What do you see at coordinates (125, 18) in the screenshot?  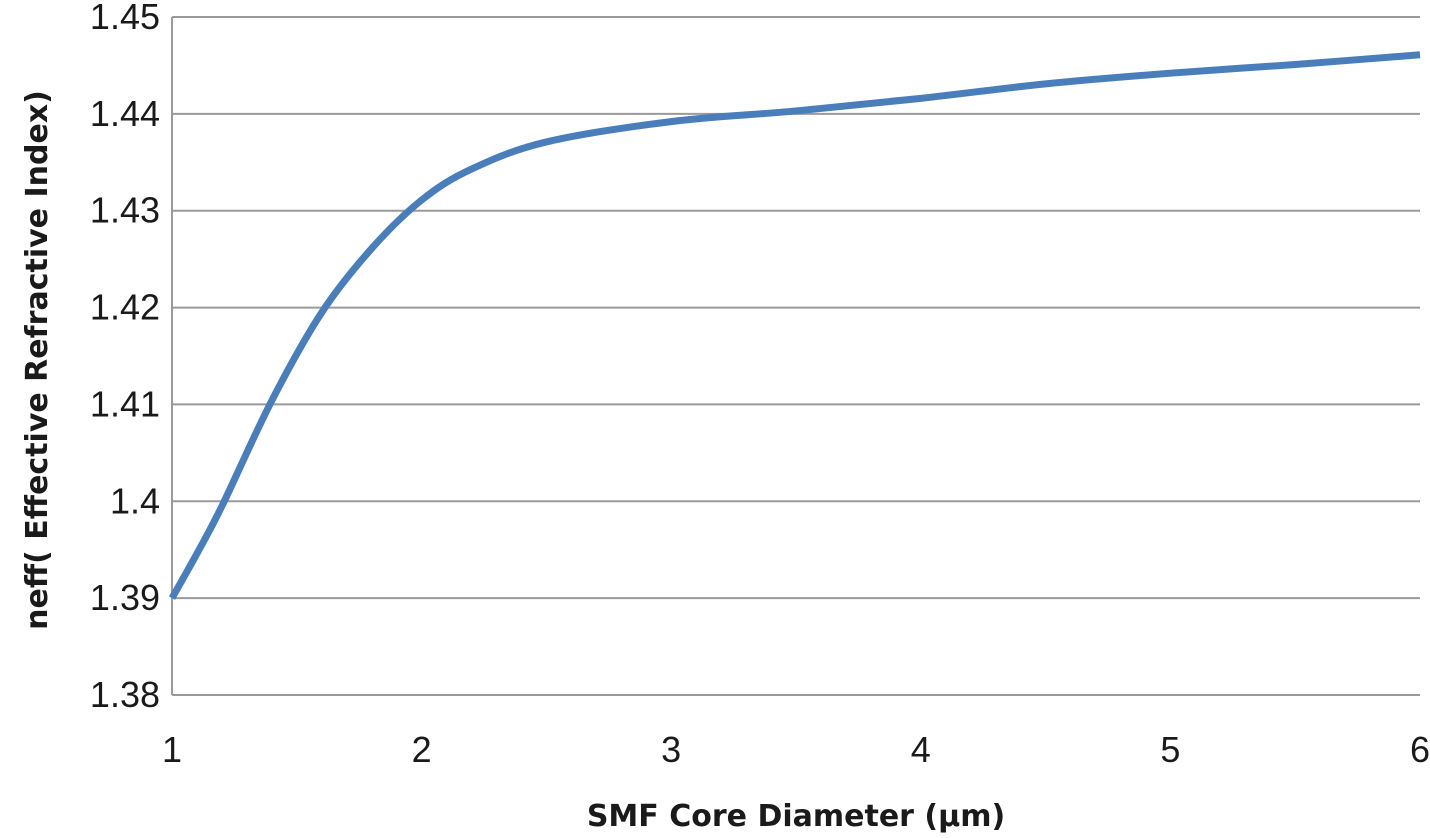 I see `y-tick-label: 1.45` at bounding box center [125, 18].